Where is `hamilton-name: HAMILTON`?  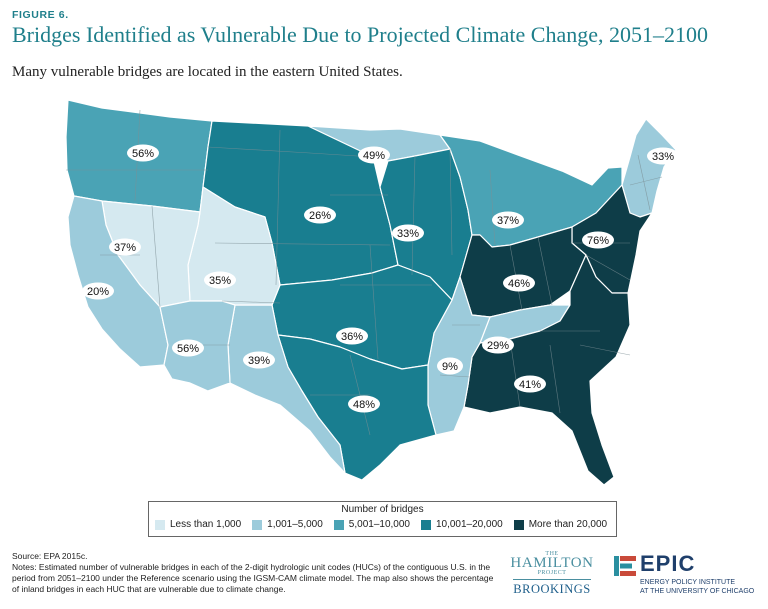 hamilton-name: HAMILTON is located at coordinates (552, 563).